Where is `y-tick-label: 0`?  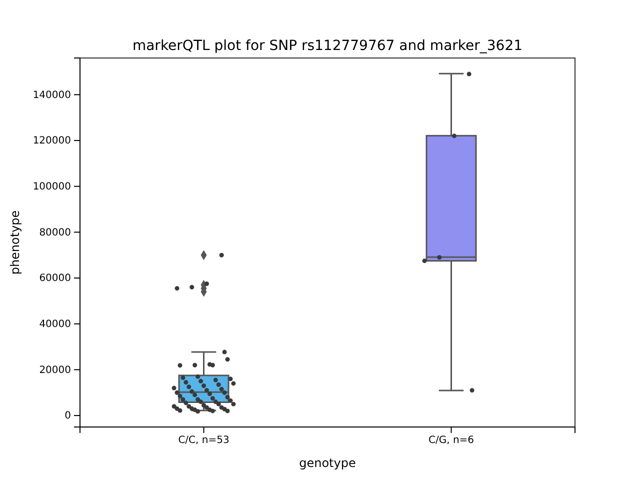
y-tick-label: 0 is located at coordinates (67, 416).